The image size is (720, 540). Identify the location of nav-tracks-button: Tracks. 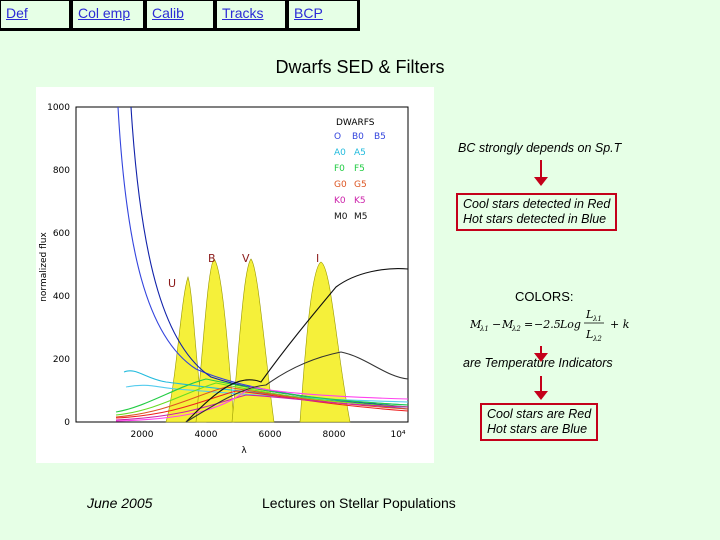
(252, 15).